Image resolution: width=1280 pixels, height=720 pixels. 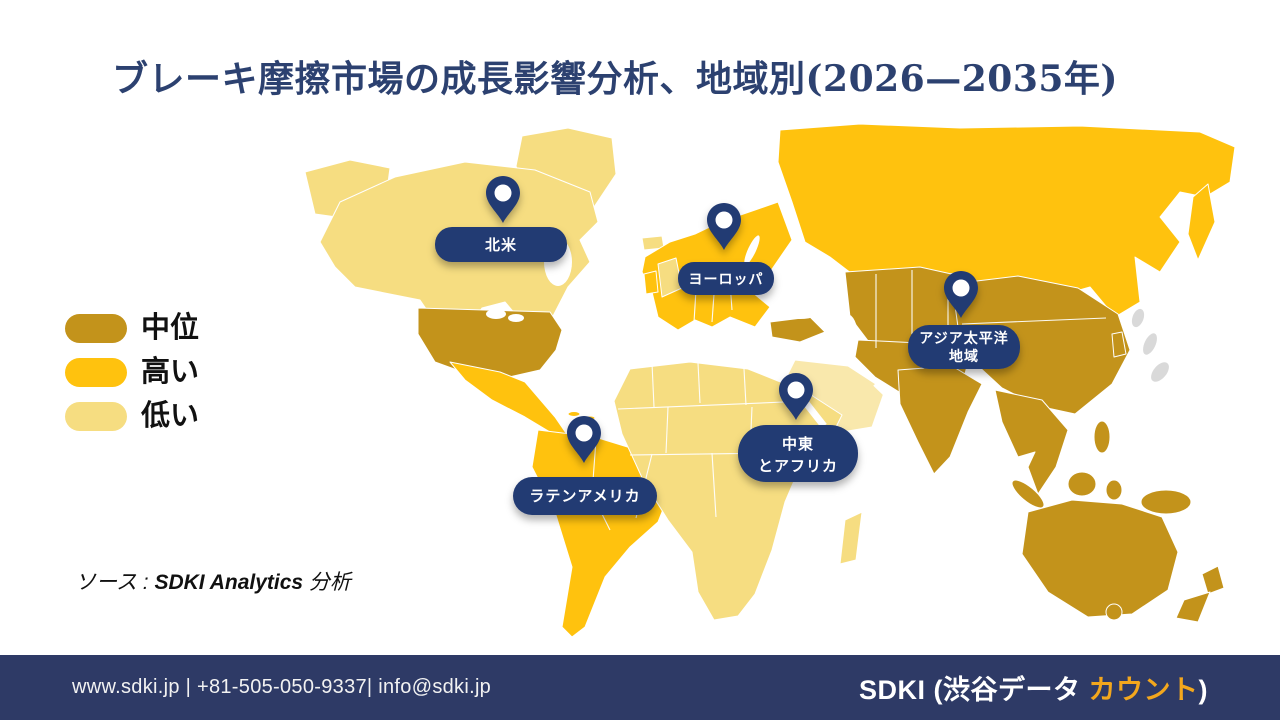 I want to click on region-label-text: 北米, so click(x=501, y=245).